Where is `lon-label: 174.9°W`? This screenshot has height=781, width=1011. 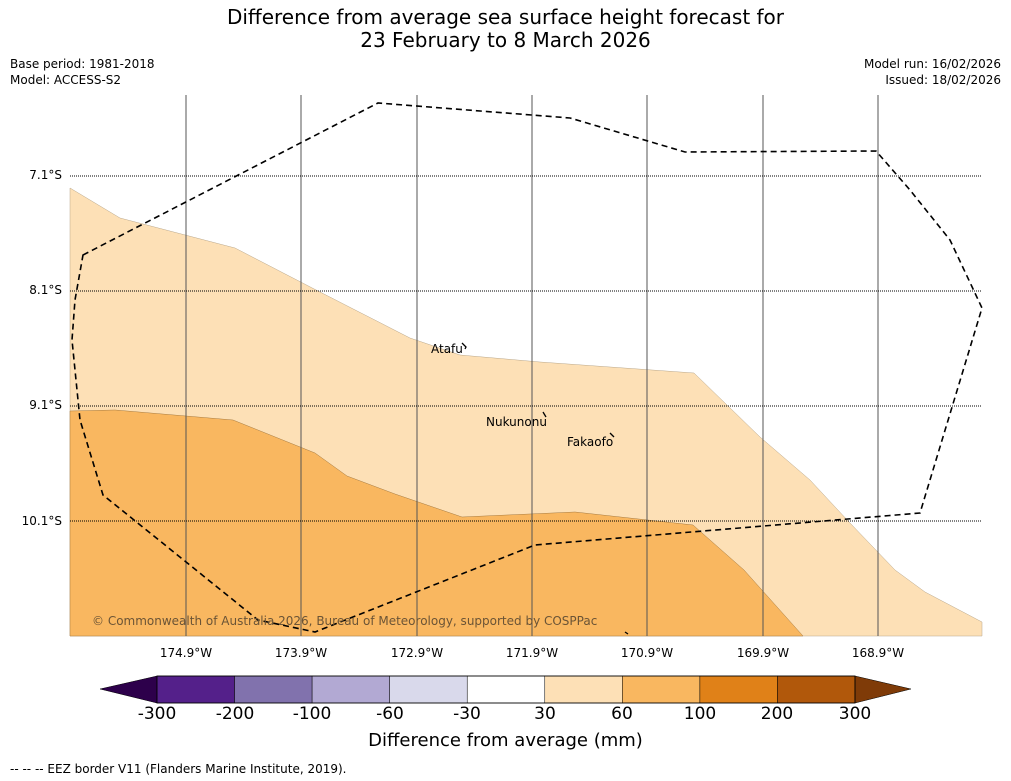 lon-label: 174.9°W is located at coordinates (186, 653).